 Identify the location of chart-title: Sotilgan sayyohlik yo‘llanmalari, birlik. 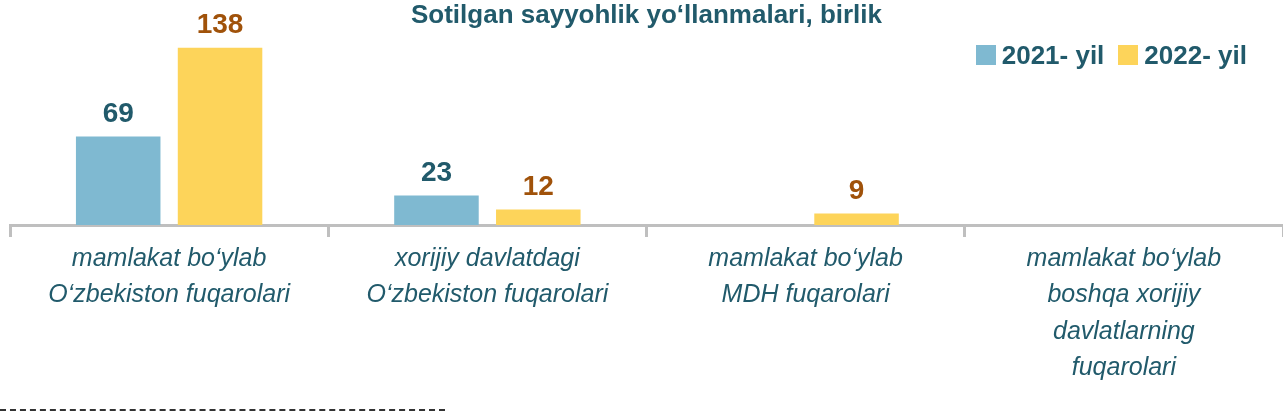
(646, 14).